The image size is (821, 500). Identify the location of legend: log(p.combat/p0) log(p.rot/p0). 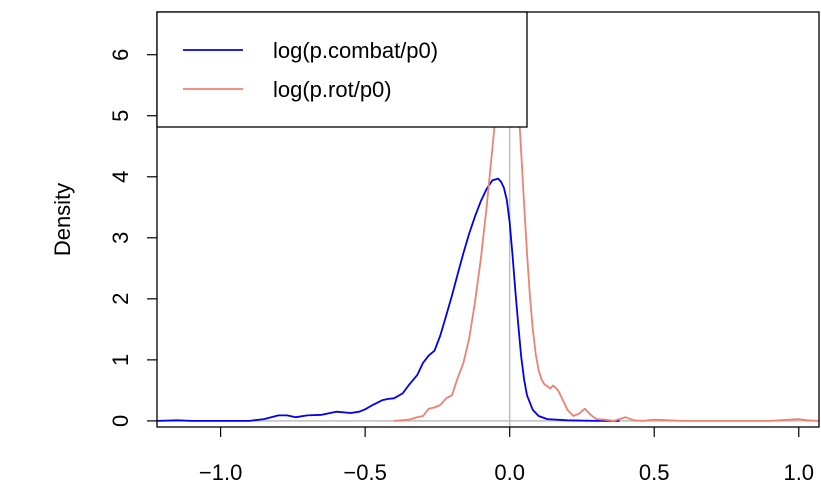
(342, 69).